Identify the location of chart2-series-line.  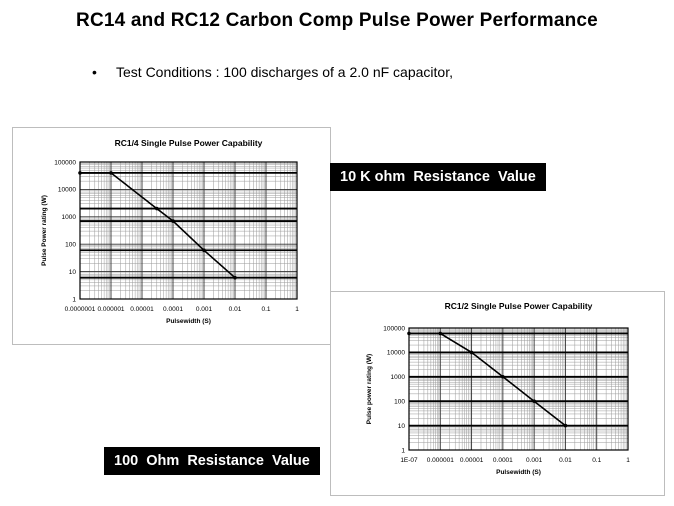
(487, 379).